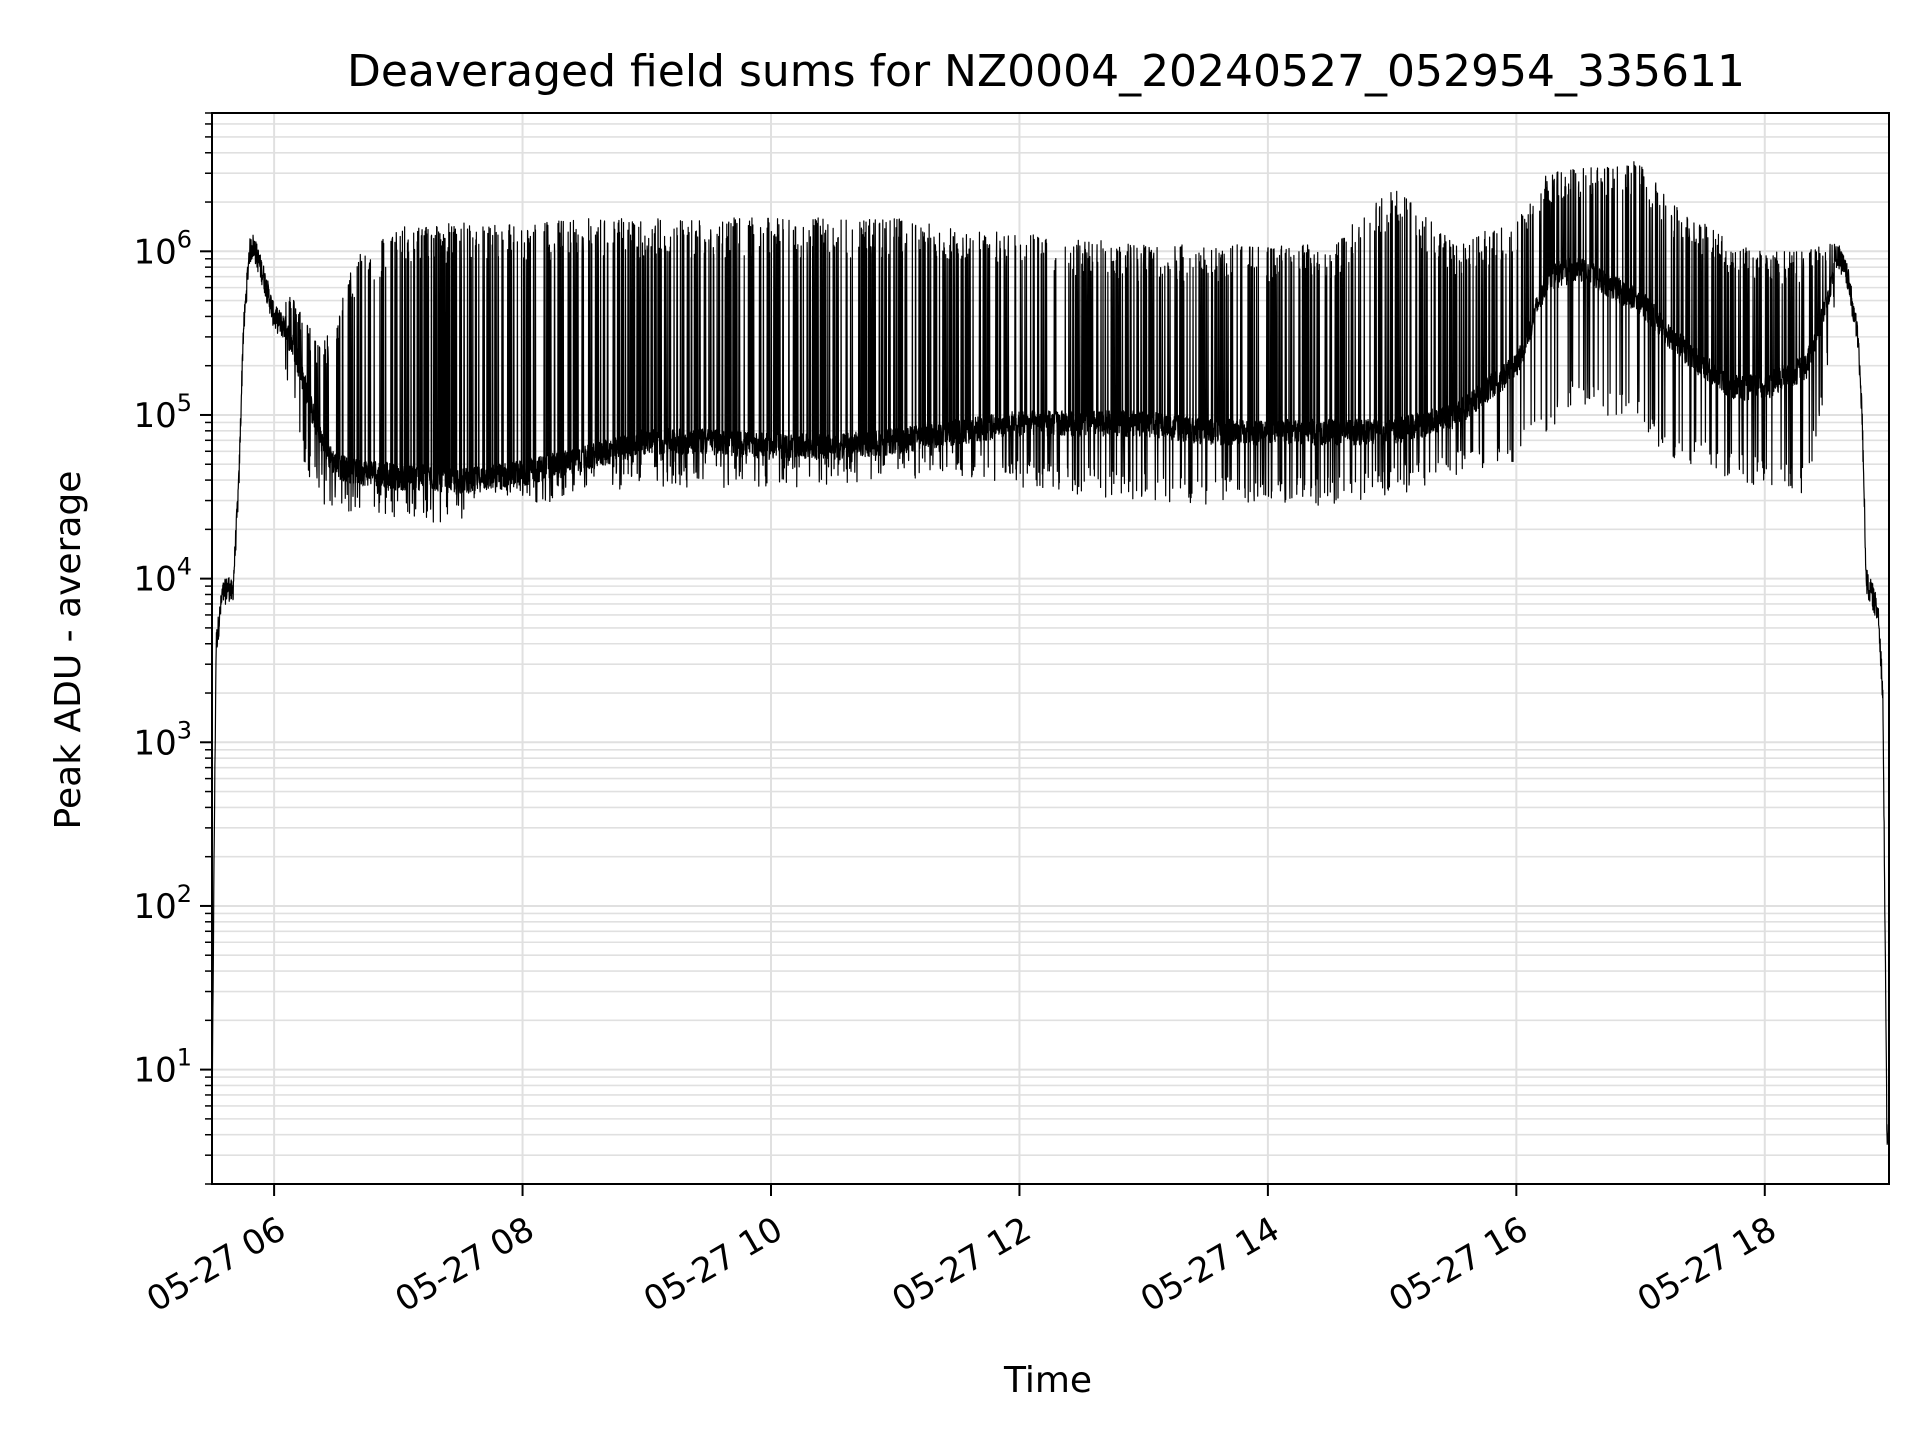  Describe the element at coordinates (465, 1264) in the screenshot. I see `x-tick-label: 05-27 08` at that location.